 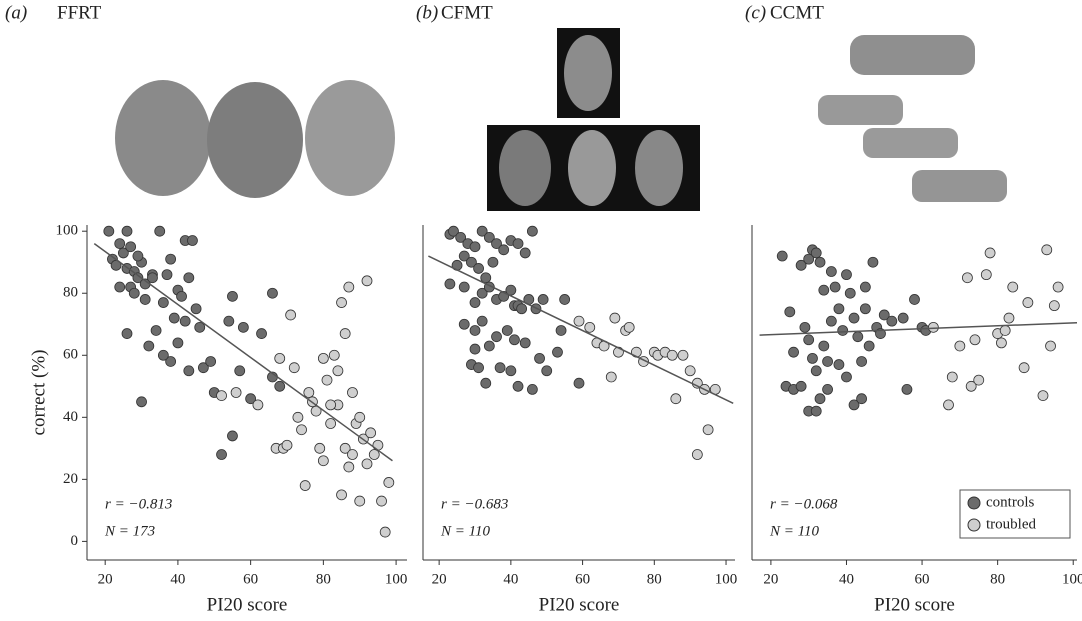 What do you see at coordinates (70, 293) in the screenshot?
I see `y-tick-label: 80` at bounding box center [70, 293].